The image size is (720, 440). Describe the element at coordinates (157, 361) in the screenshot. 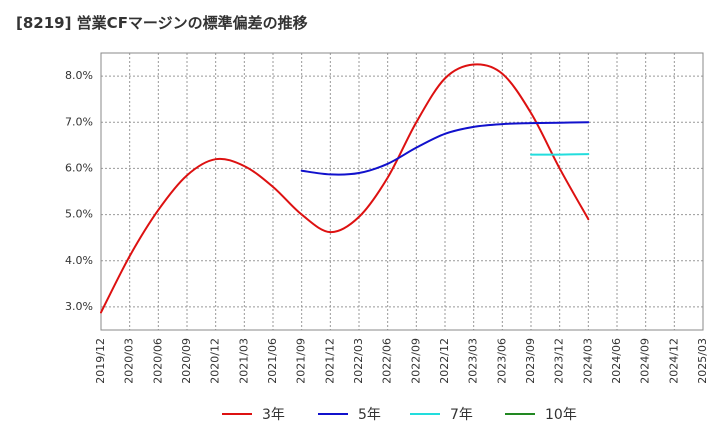

I see `x-tick-label: 2020/06` at that location.